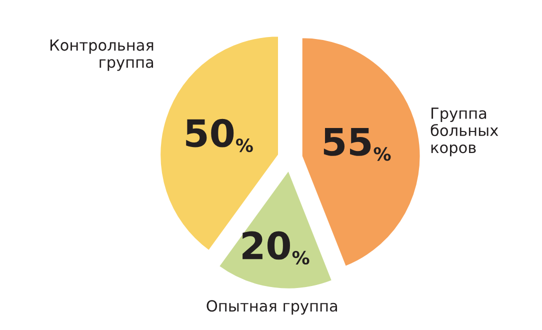 Image resolution: width=542 pixels, height=330 pixels. I want to click on slice-label: Опытная группа, so click(271, 307).